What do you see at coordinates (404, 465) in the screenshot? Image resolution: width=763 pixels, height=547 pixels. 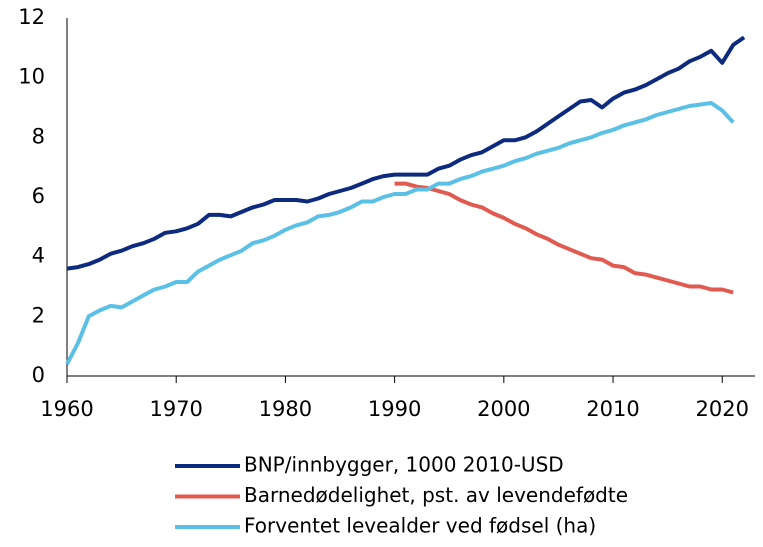 I see `legend-label: BNP/innbygger, 1000 2010-USD` at bounding box center [404, 465].